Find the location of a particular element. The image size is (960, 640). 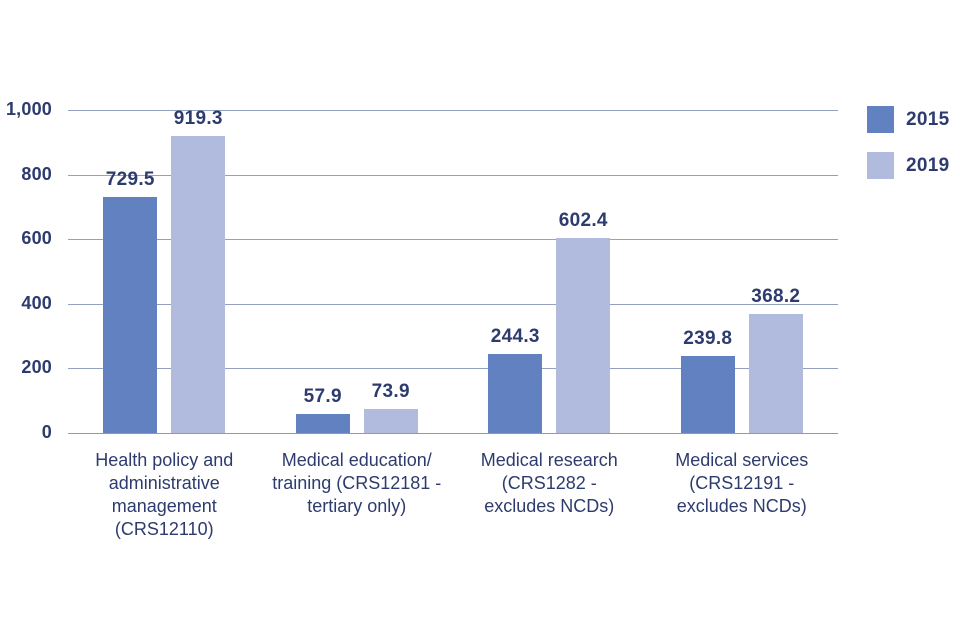

legend-item-2015: 2015 is located at coordinates (908, 119).